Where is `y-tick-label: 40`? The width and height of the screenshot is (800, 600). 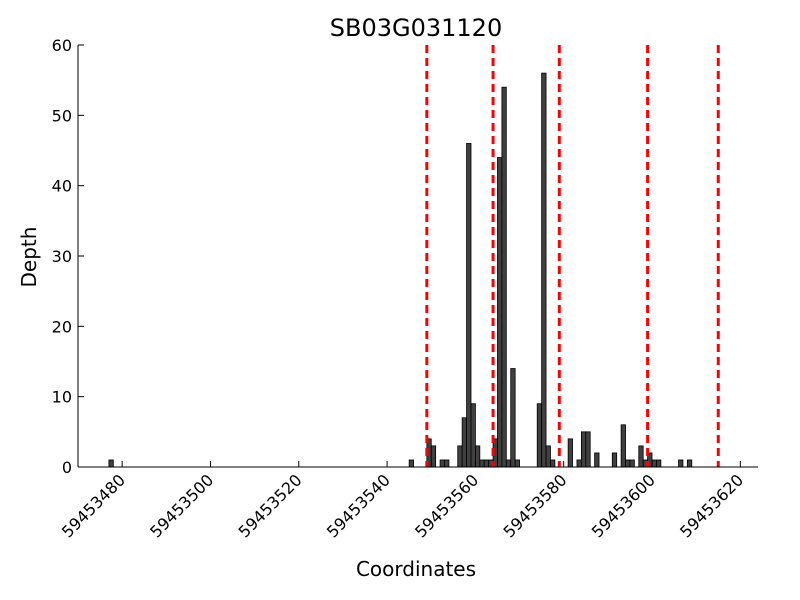
y-tick-label: 40 is located at coordinates (62, 186).